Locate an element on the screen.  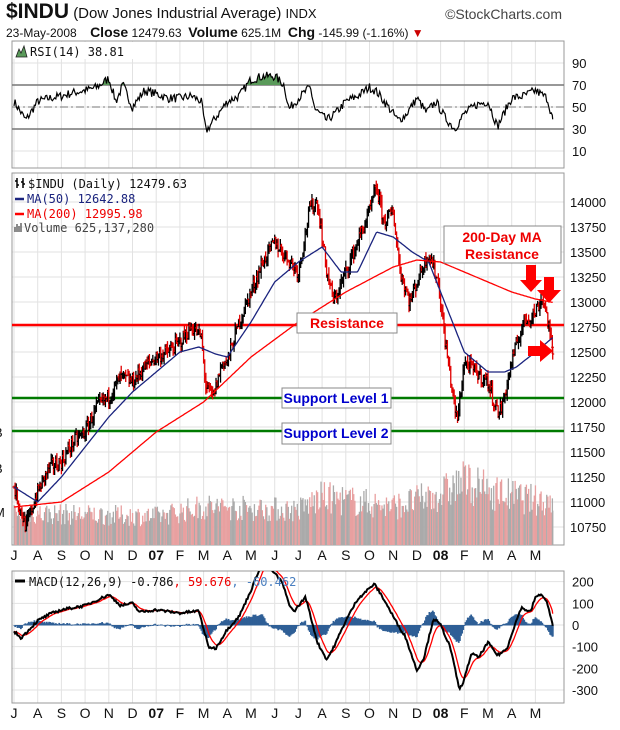
support-2-label: Support Level 2 is located at coordinates (335, 433).